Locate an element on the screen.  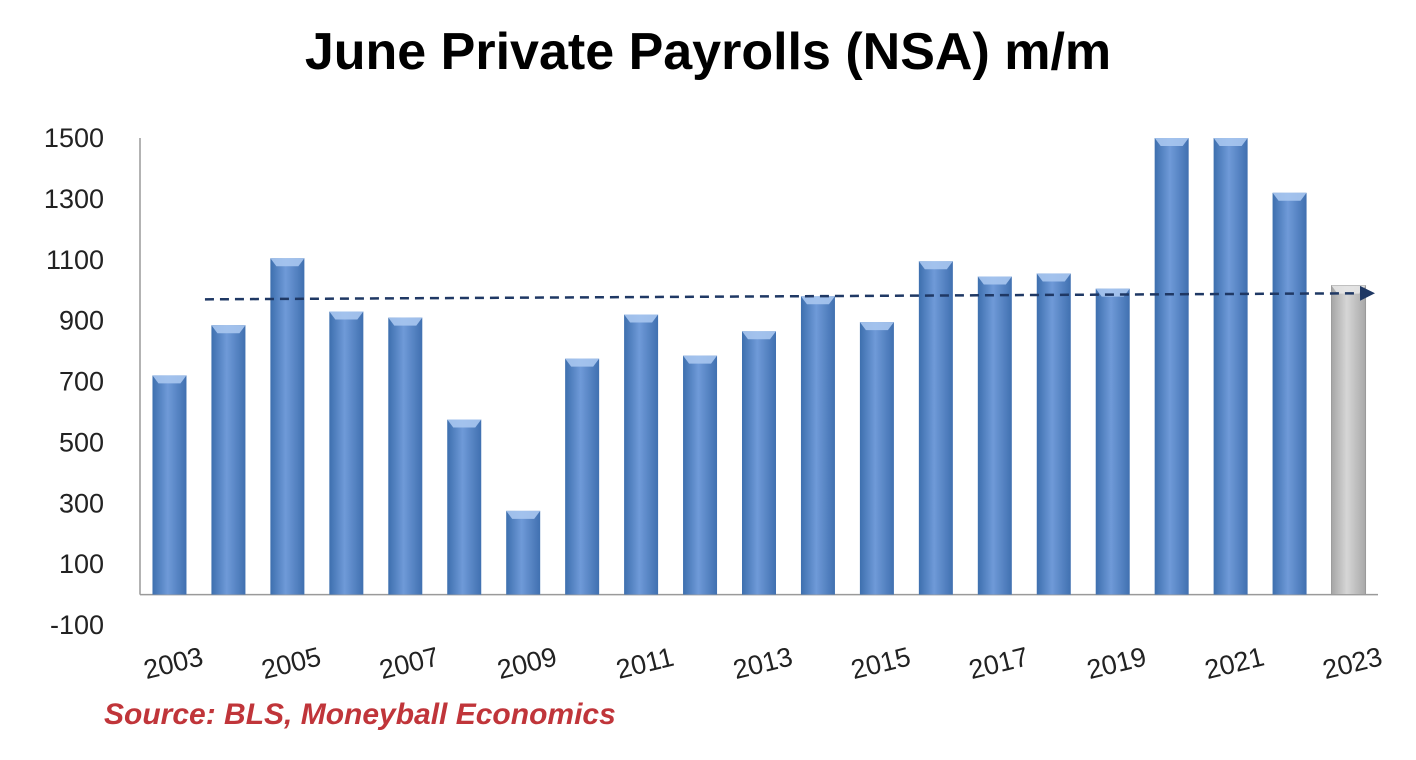
bar-2018 is located at coordinates (1053, 434).